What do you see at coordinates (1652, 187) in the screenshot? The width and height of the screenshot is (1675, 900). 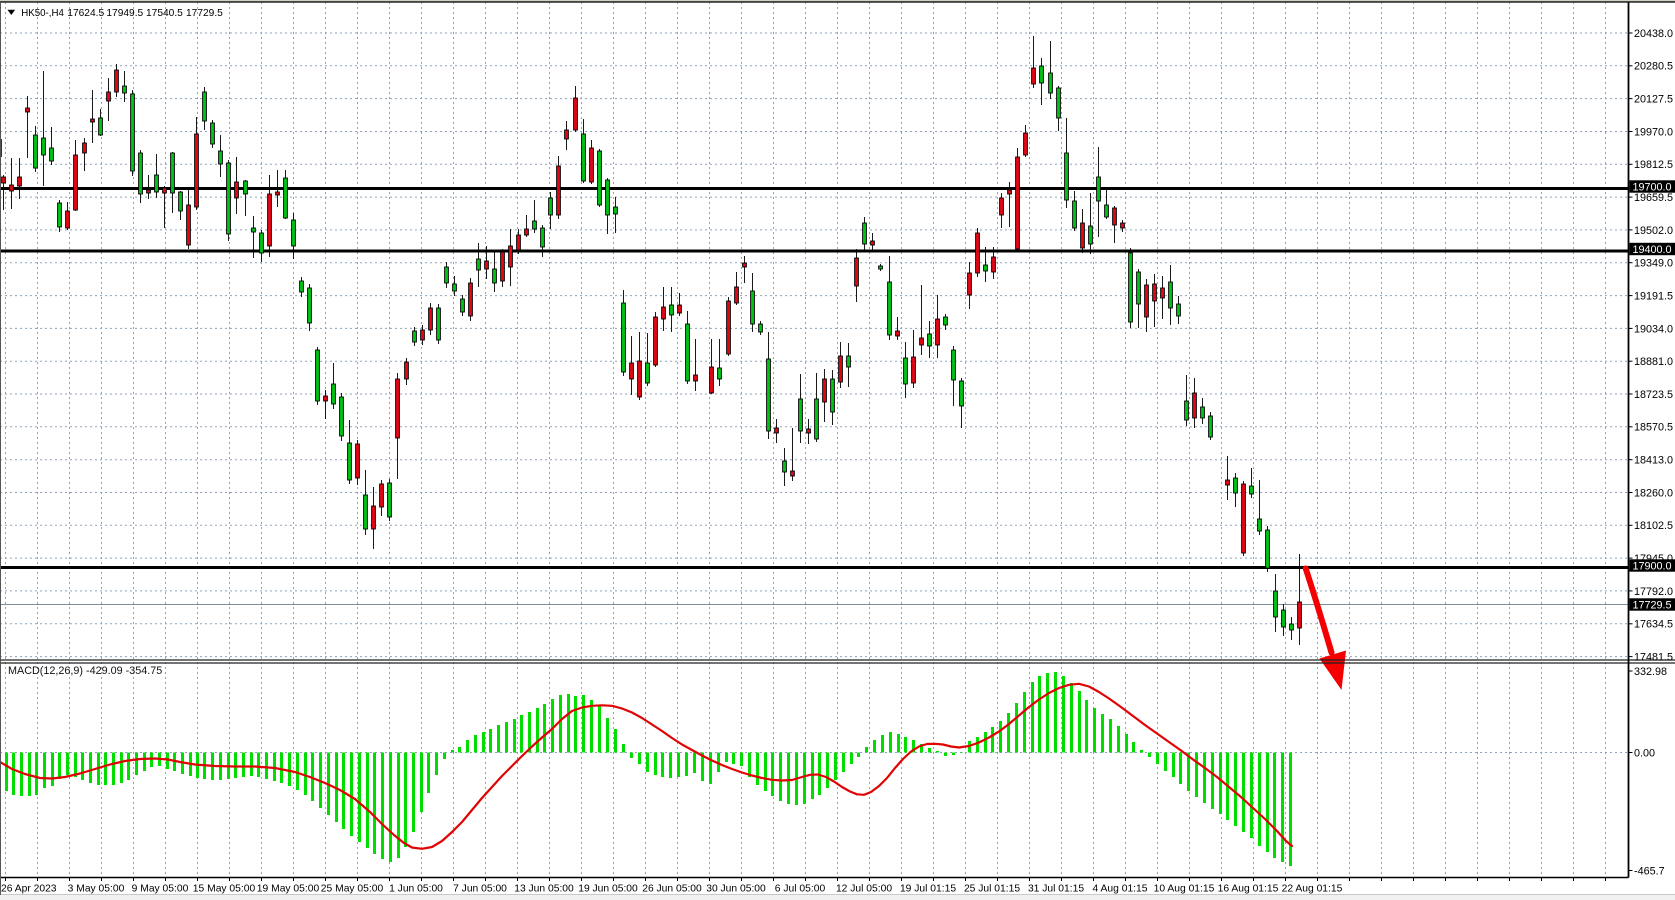 I see `svg-text: 19700.0` at bounding box center [1652, 187].